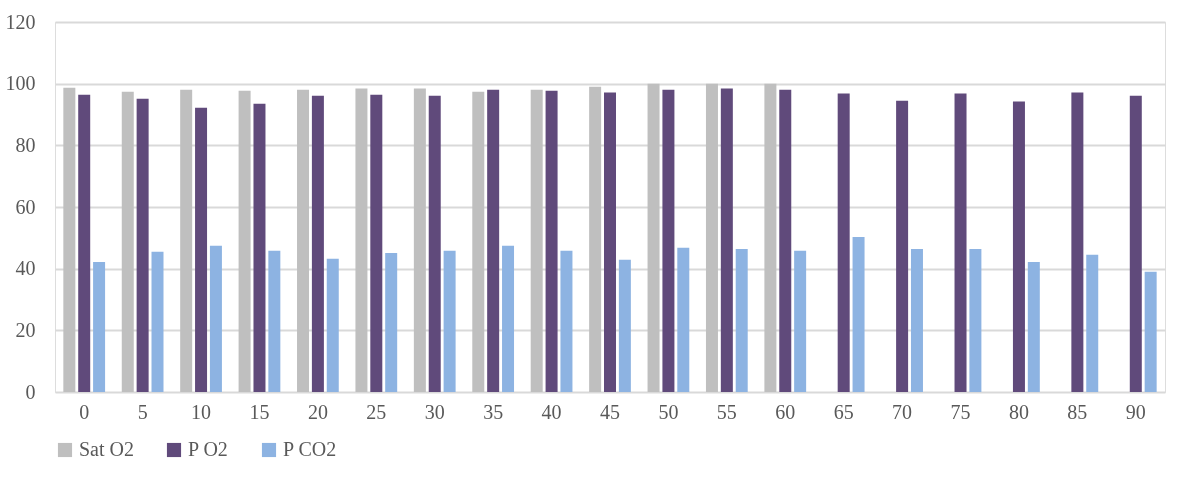 The height and width of the screenshot is (484, 1202). Describe the element at coordinates (259, 411) in the screenshot. I see `x-tick-label: 15` at that location.